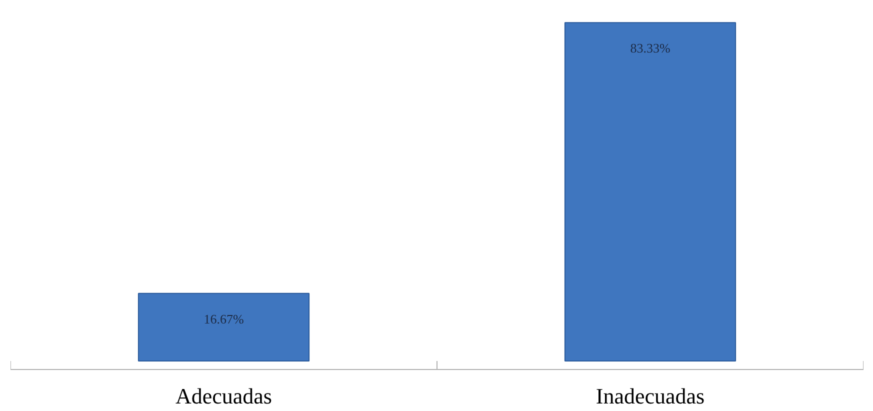 The height and width of the screenshot is (411, 873). What do you see at coordinates (650, 48) in the screenshot?
I see `data-label: 83.33%` at bounding box center [650, 48].